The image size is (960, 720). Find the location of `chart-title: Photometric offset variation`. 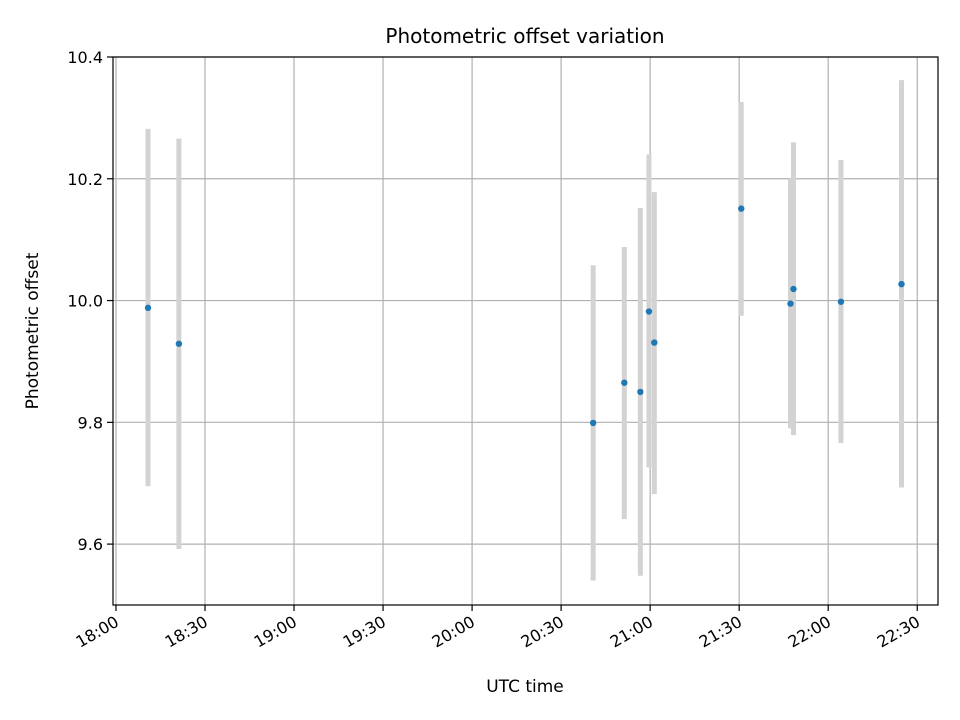

chart-title: Photometric offset variation is located at coordinates (524, 36).